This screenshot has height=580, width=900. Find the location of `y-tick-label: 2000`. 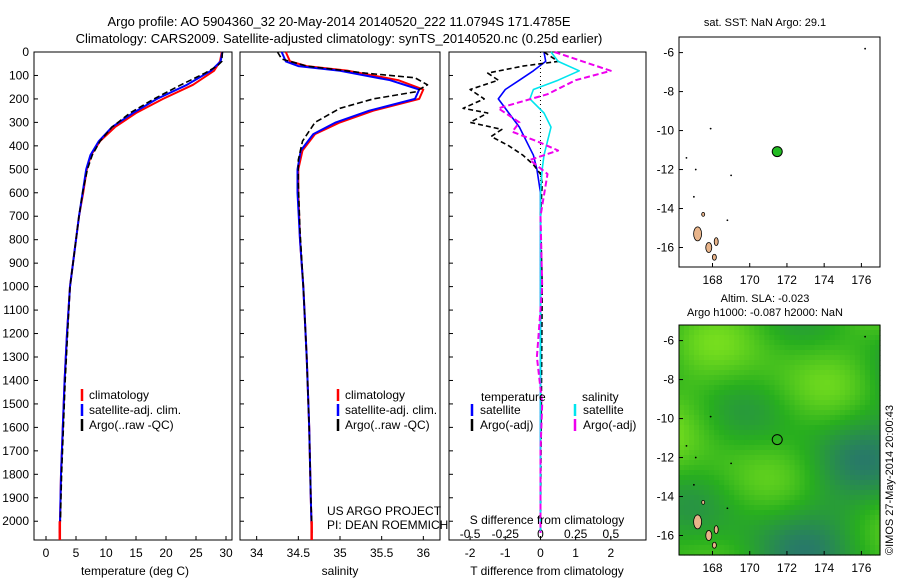

y-tick-label: 2000 is located at coordinates (15, 521).